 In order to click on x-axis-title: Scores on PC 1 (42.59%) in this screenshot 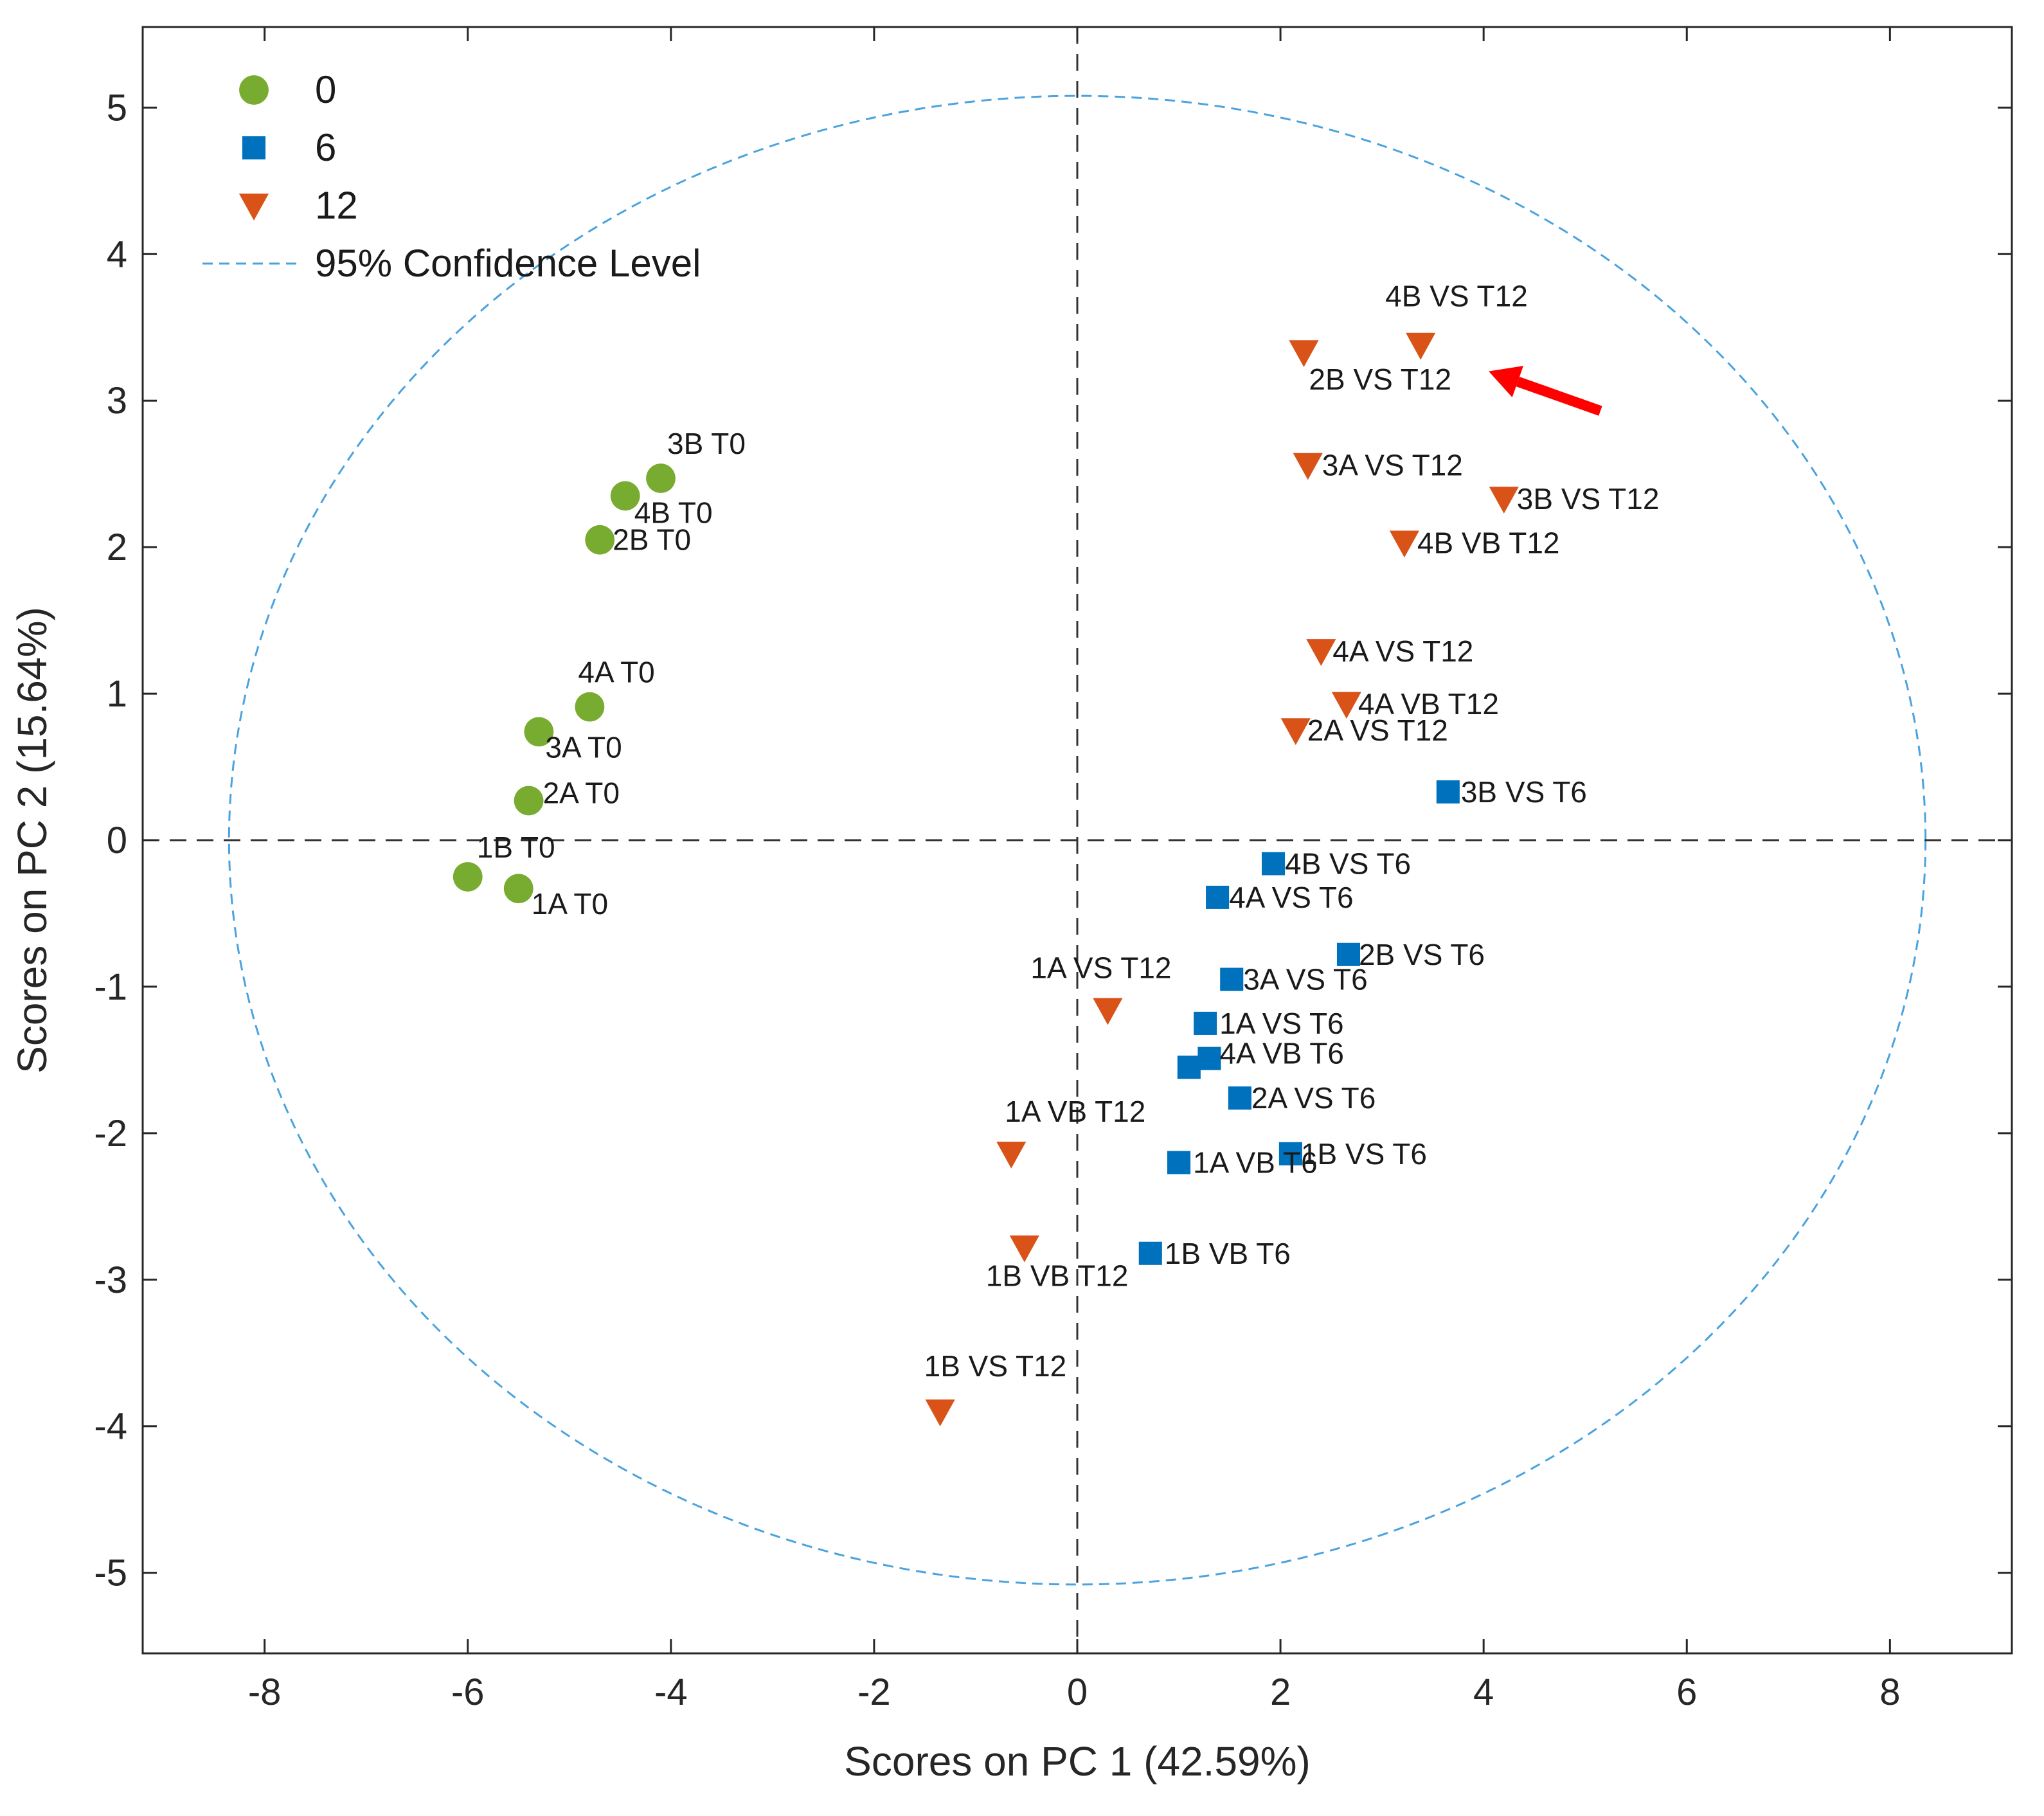, I will do `click(1077, 1762)`.